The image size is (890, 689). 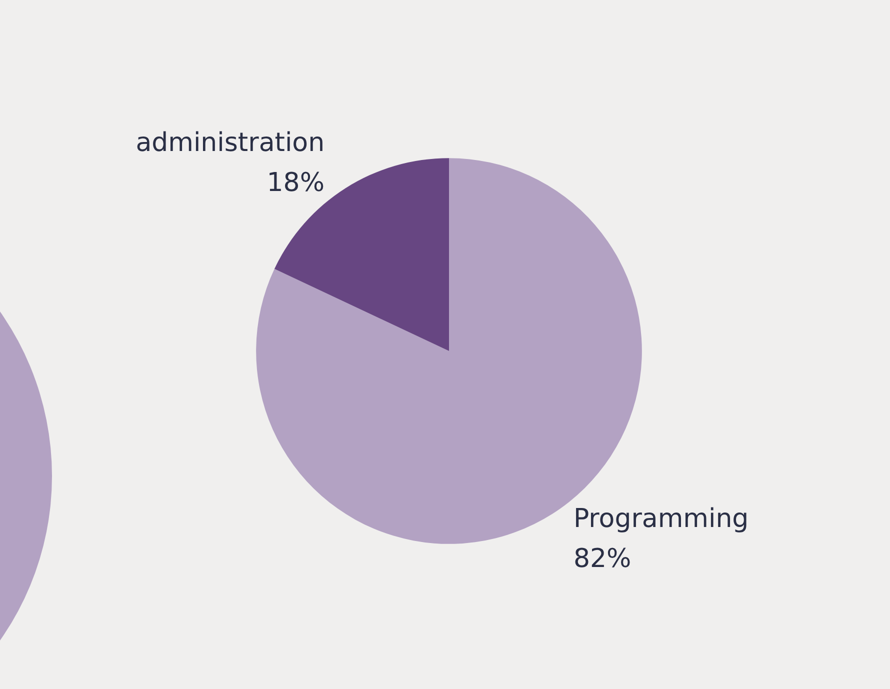 What do you see at coordinates (661, 519) in the screenshot?
I see `slice-label: Programming` at bounding box center [661, 519].